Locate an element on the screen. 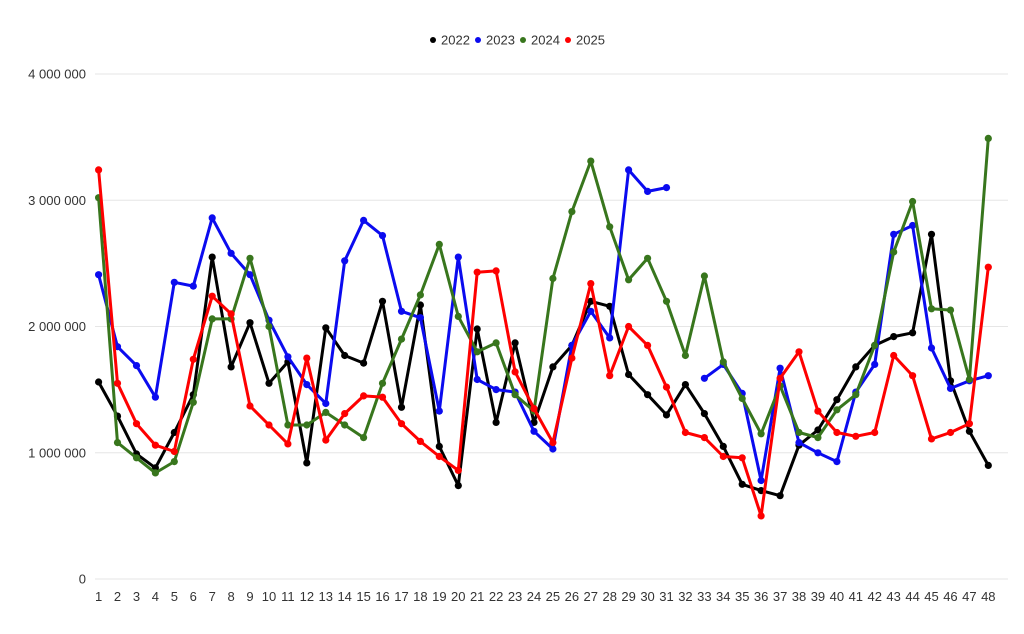  x-axis-tick-label: 39 is located at coordinates (818, 596).